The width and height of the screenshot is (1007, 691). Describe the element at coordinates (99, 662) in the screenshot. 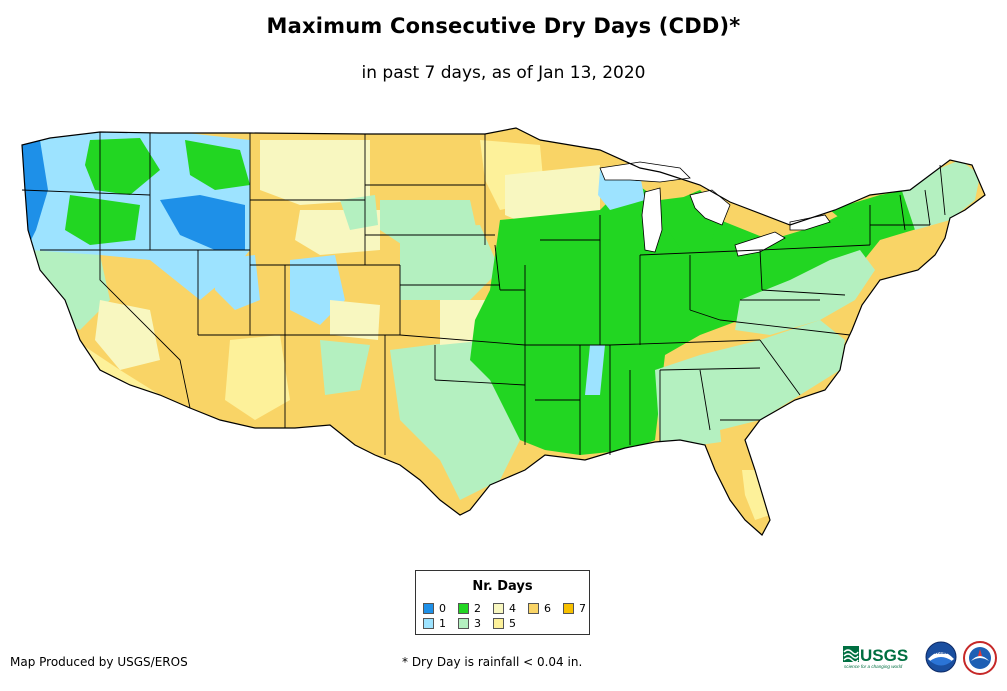

I see `map-credit: Map Produced by USGS/EROS` at that location.